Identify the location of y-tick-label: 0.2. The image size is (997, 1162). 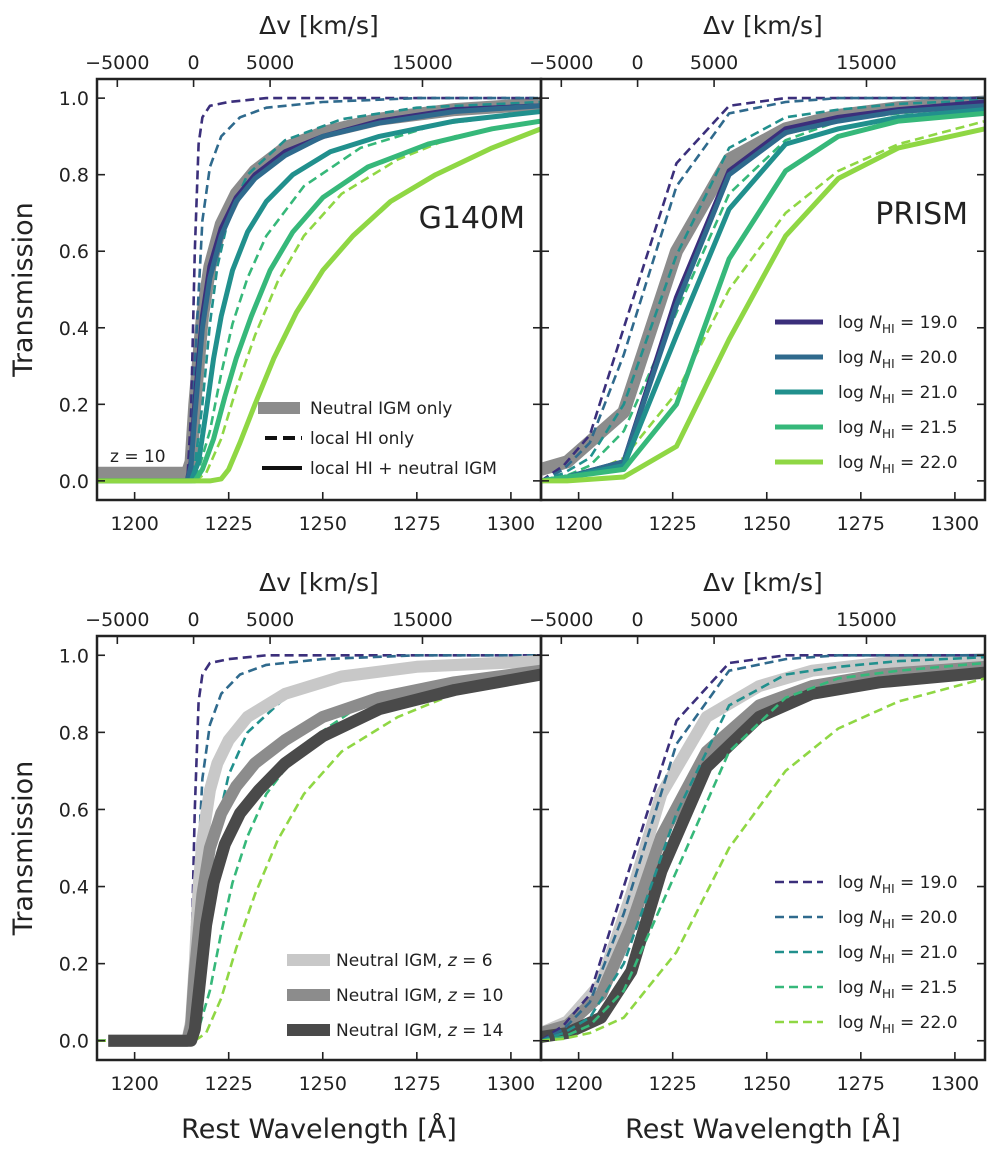
(74, 965).